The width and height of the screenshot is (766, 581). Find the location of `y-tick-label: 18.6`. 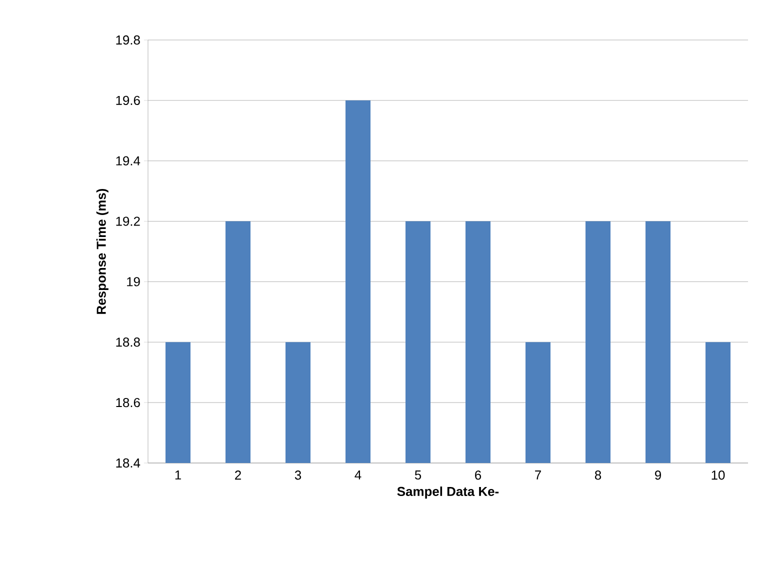

y-tick-label: 18.6 is located at coordinates (128, 403).